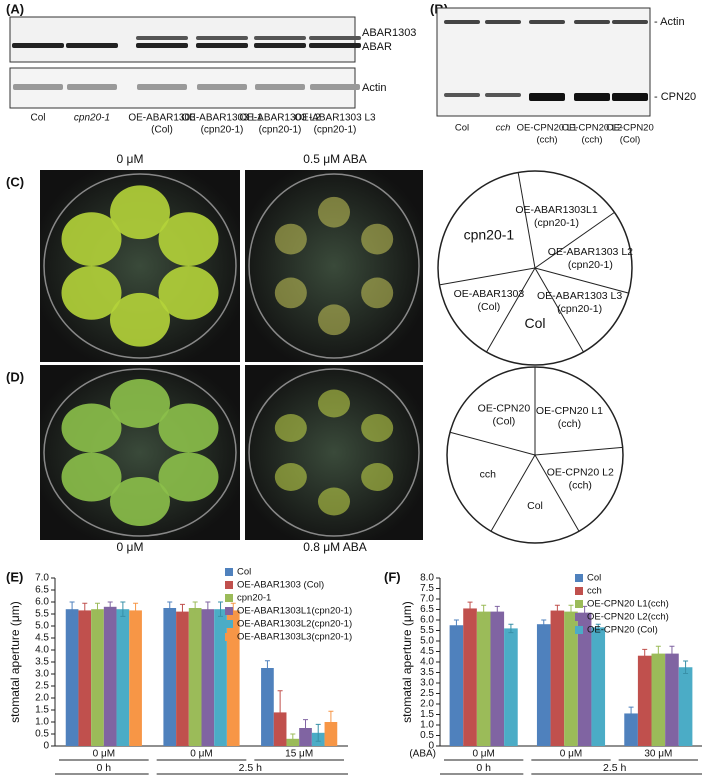  I want to click on legend-label: OE-ABAR1303L3(cpn20-1), so click(294, 637).